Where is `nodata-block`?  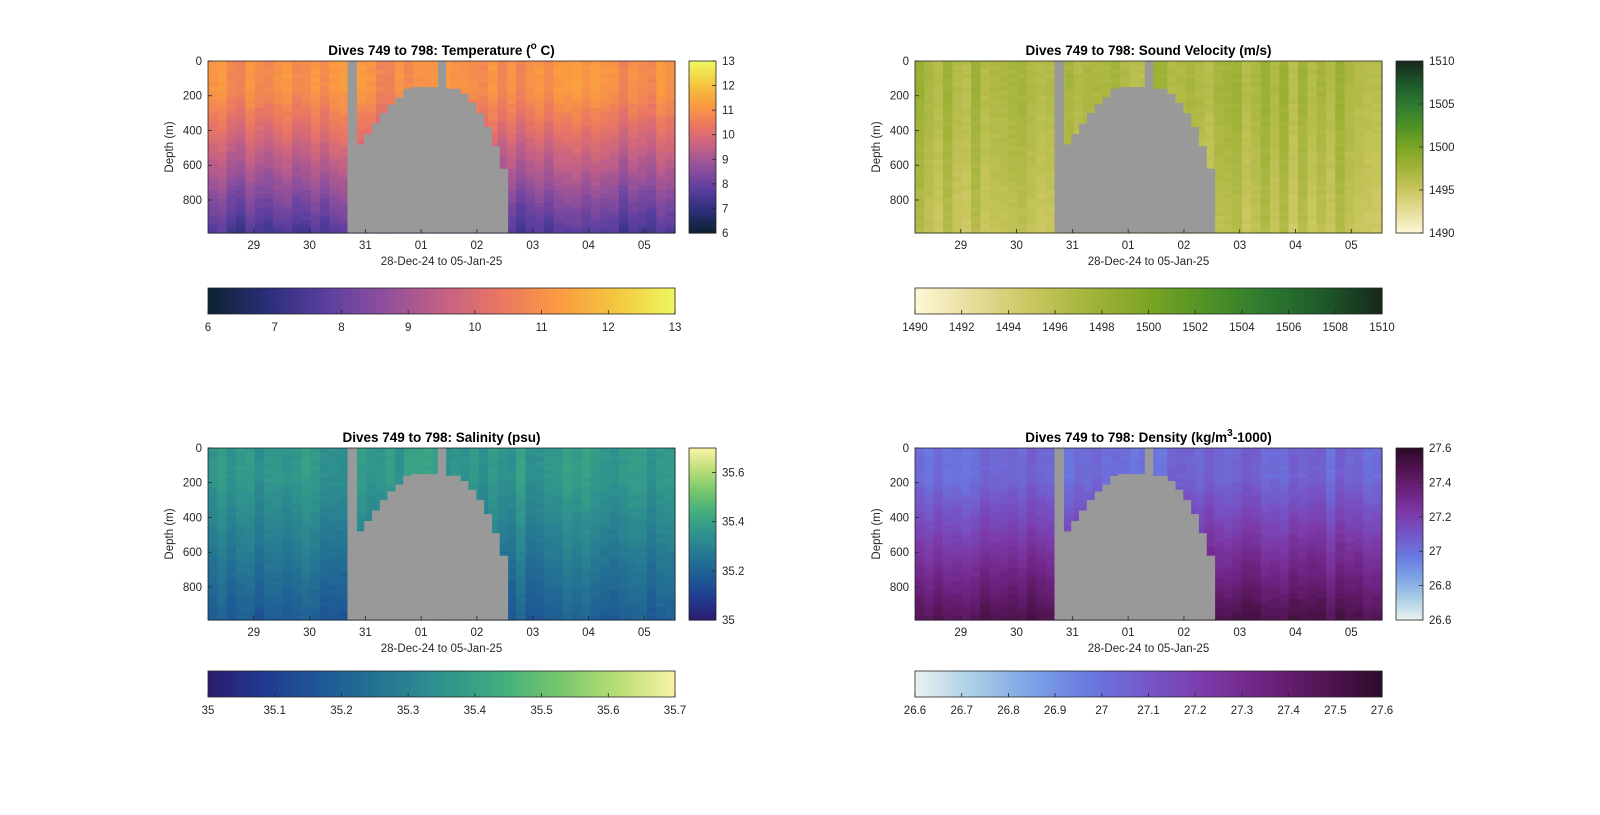
nodata-block is located at coordinates (425, 160).